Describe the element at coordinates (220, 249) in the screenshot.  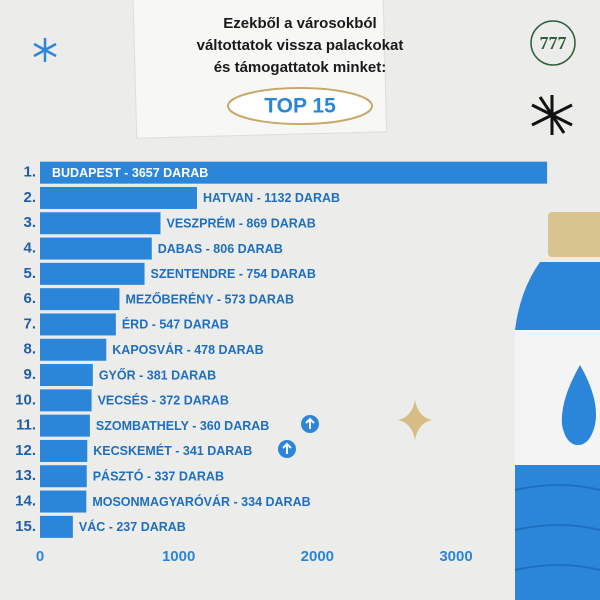
I see `value-label: DABAS - 806 DARAB` at that location.